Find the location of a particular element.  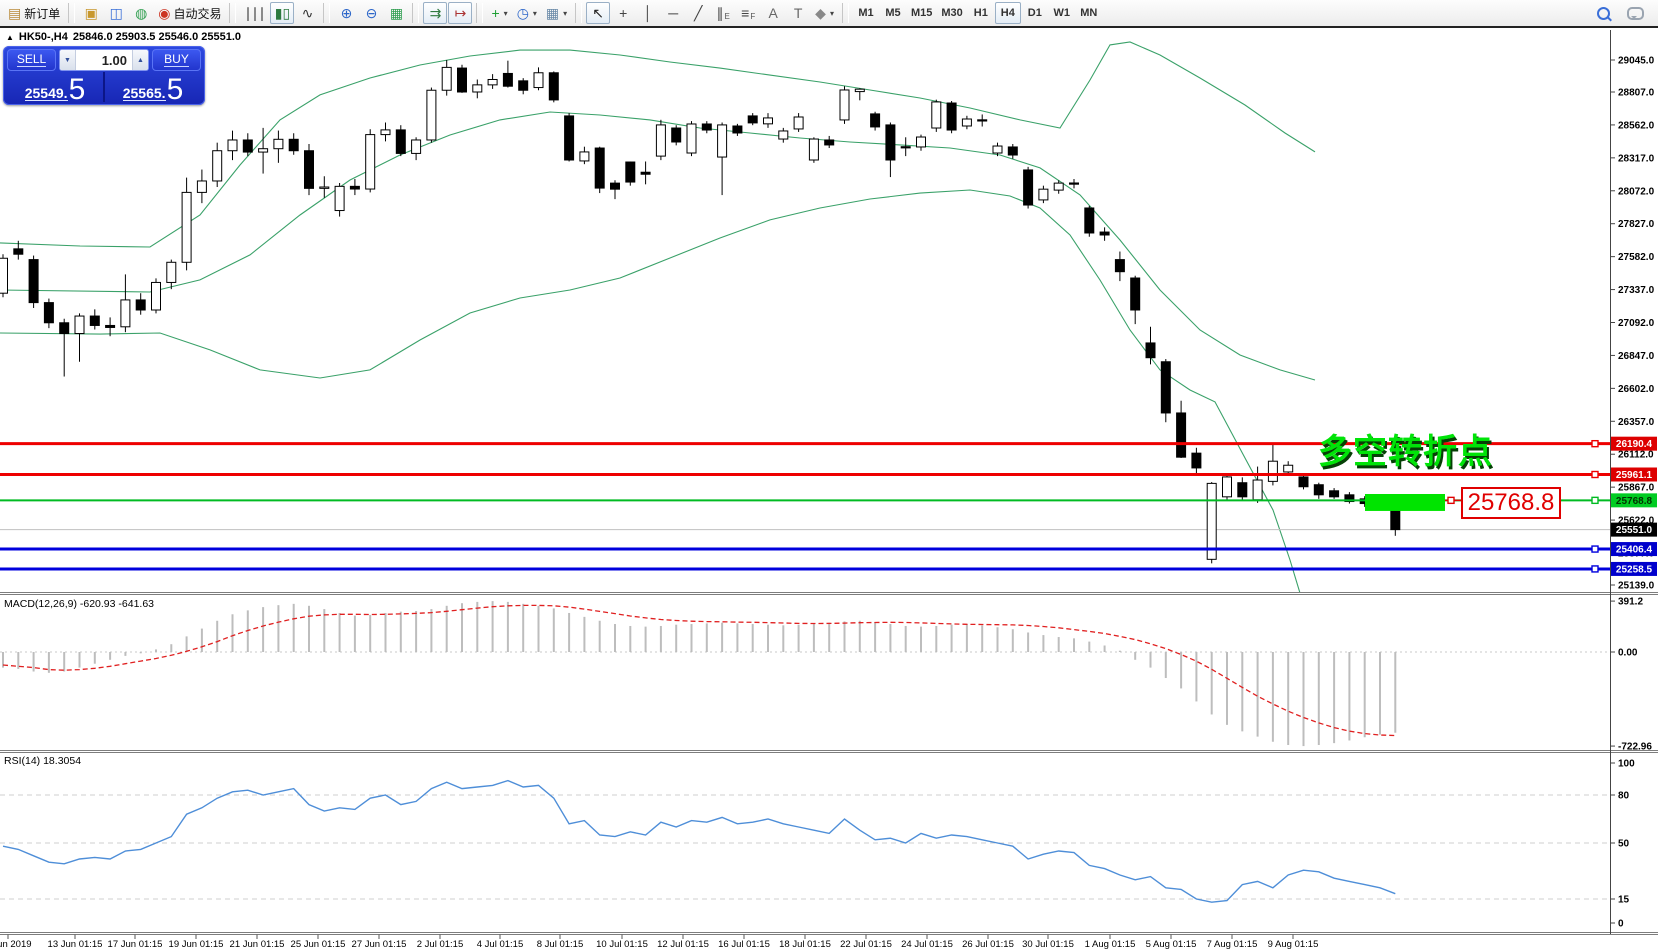

chat-icon is located at coordinates (1635, 13).